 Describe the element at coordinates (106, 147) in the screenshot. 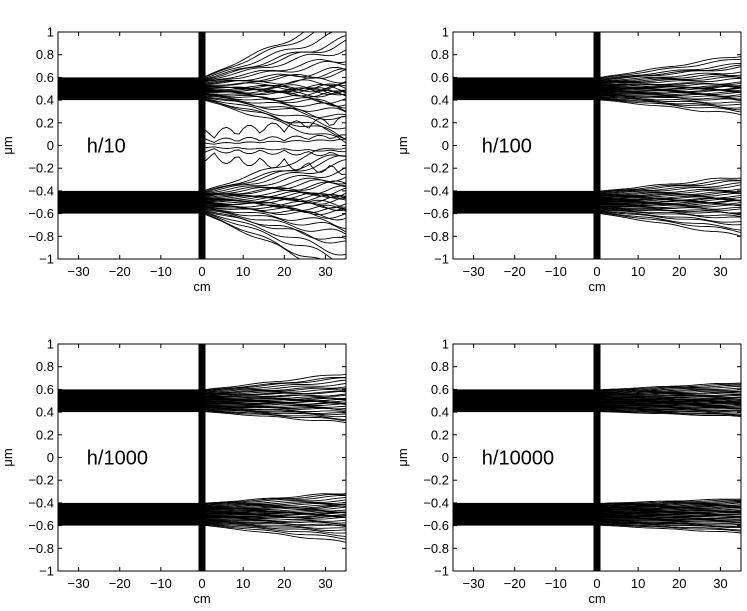

I see `panel-annotation: h/10` at that location.